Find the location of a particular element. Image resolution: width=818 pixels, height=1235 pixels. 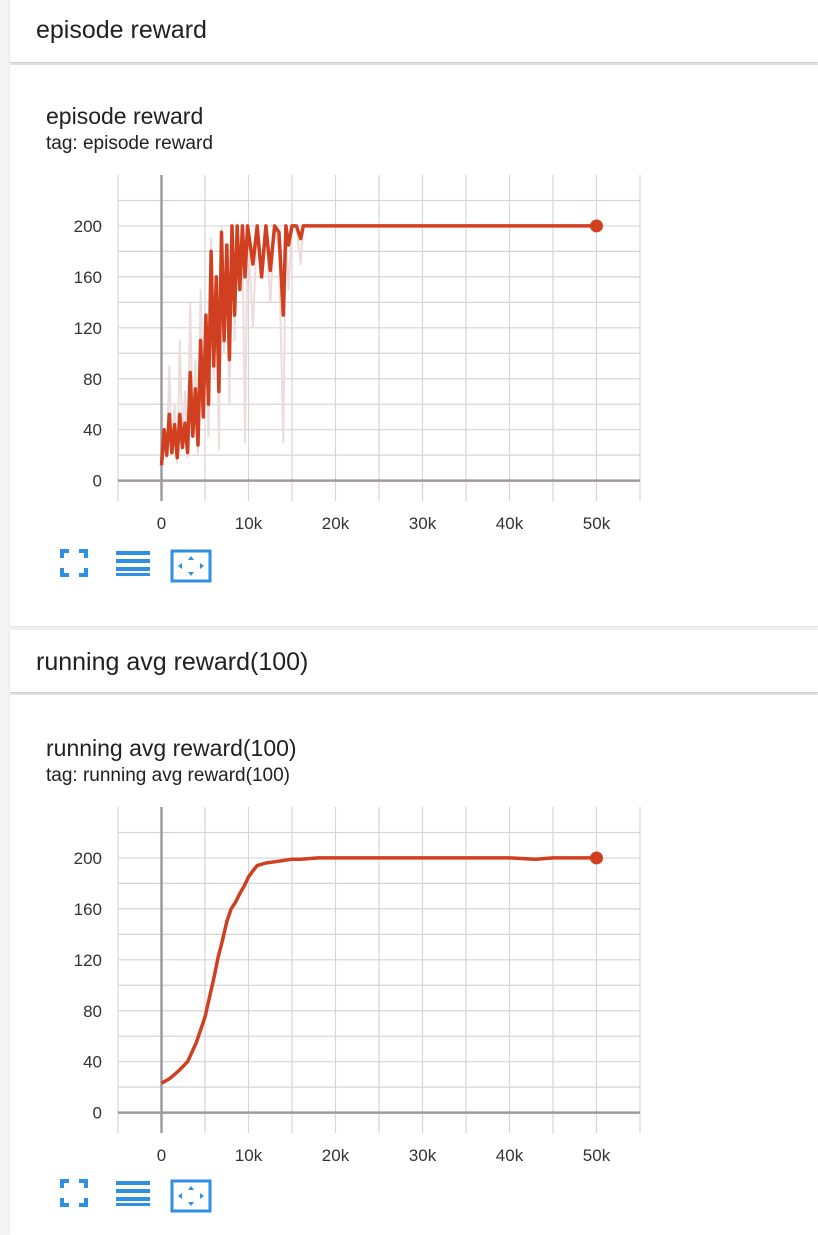

card-title: running avg reward(100) is located at coordinates (171, 748).